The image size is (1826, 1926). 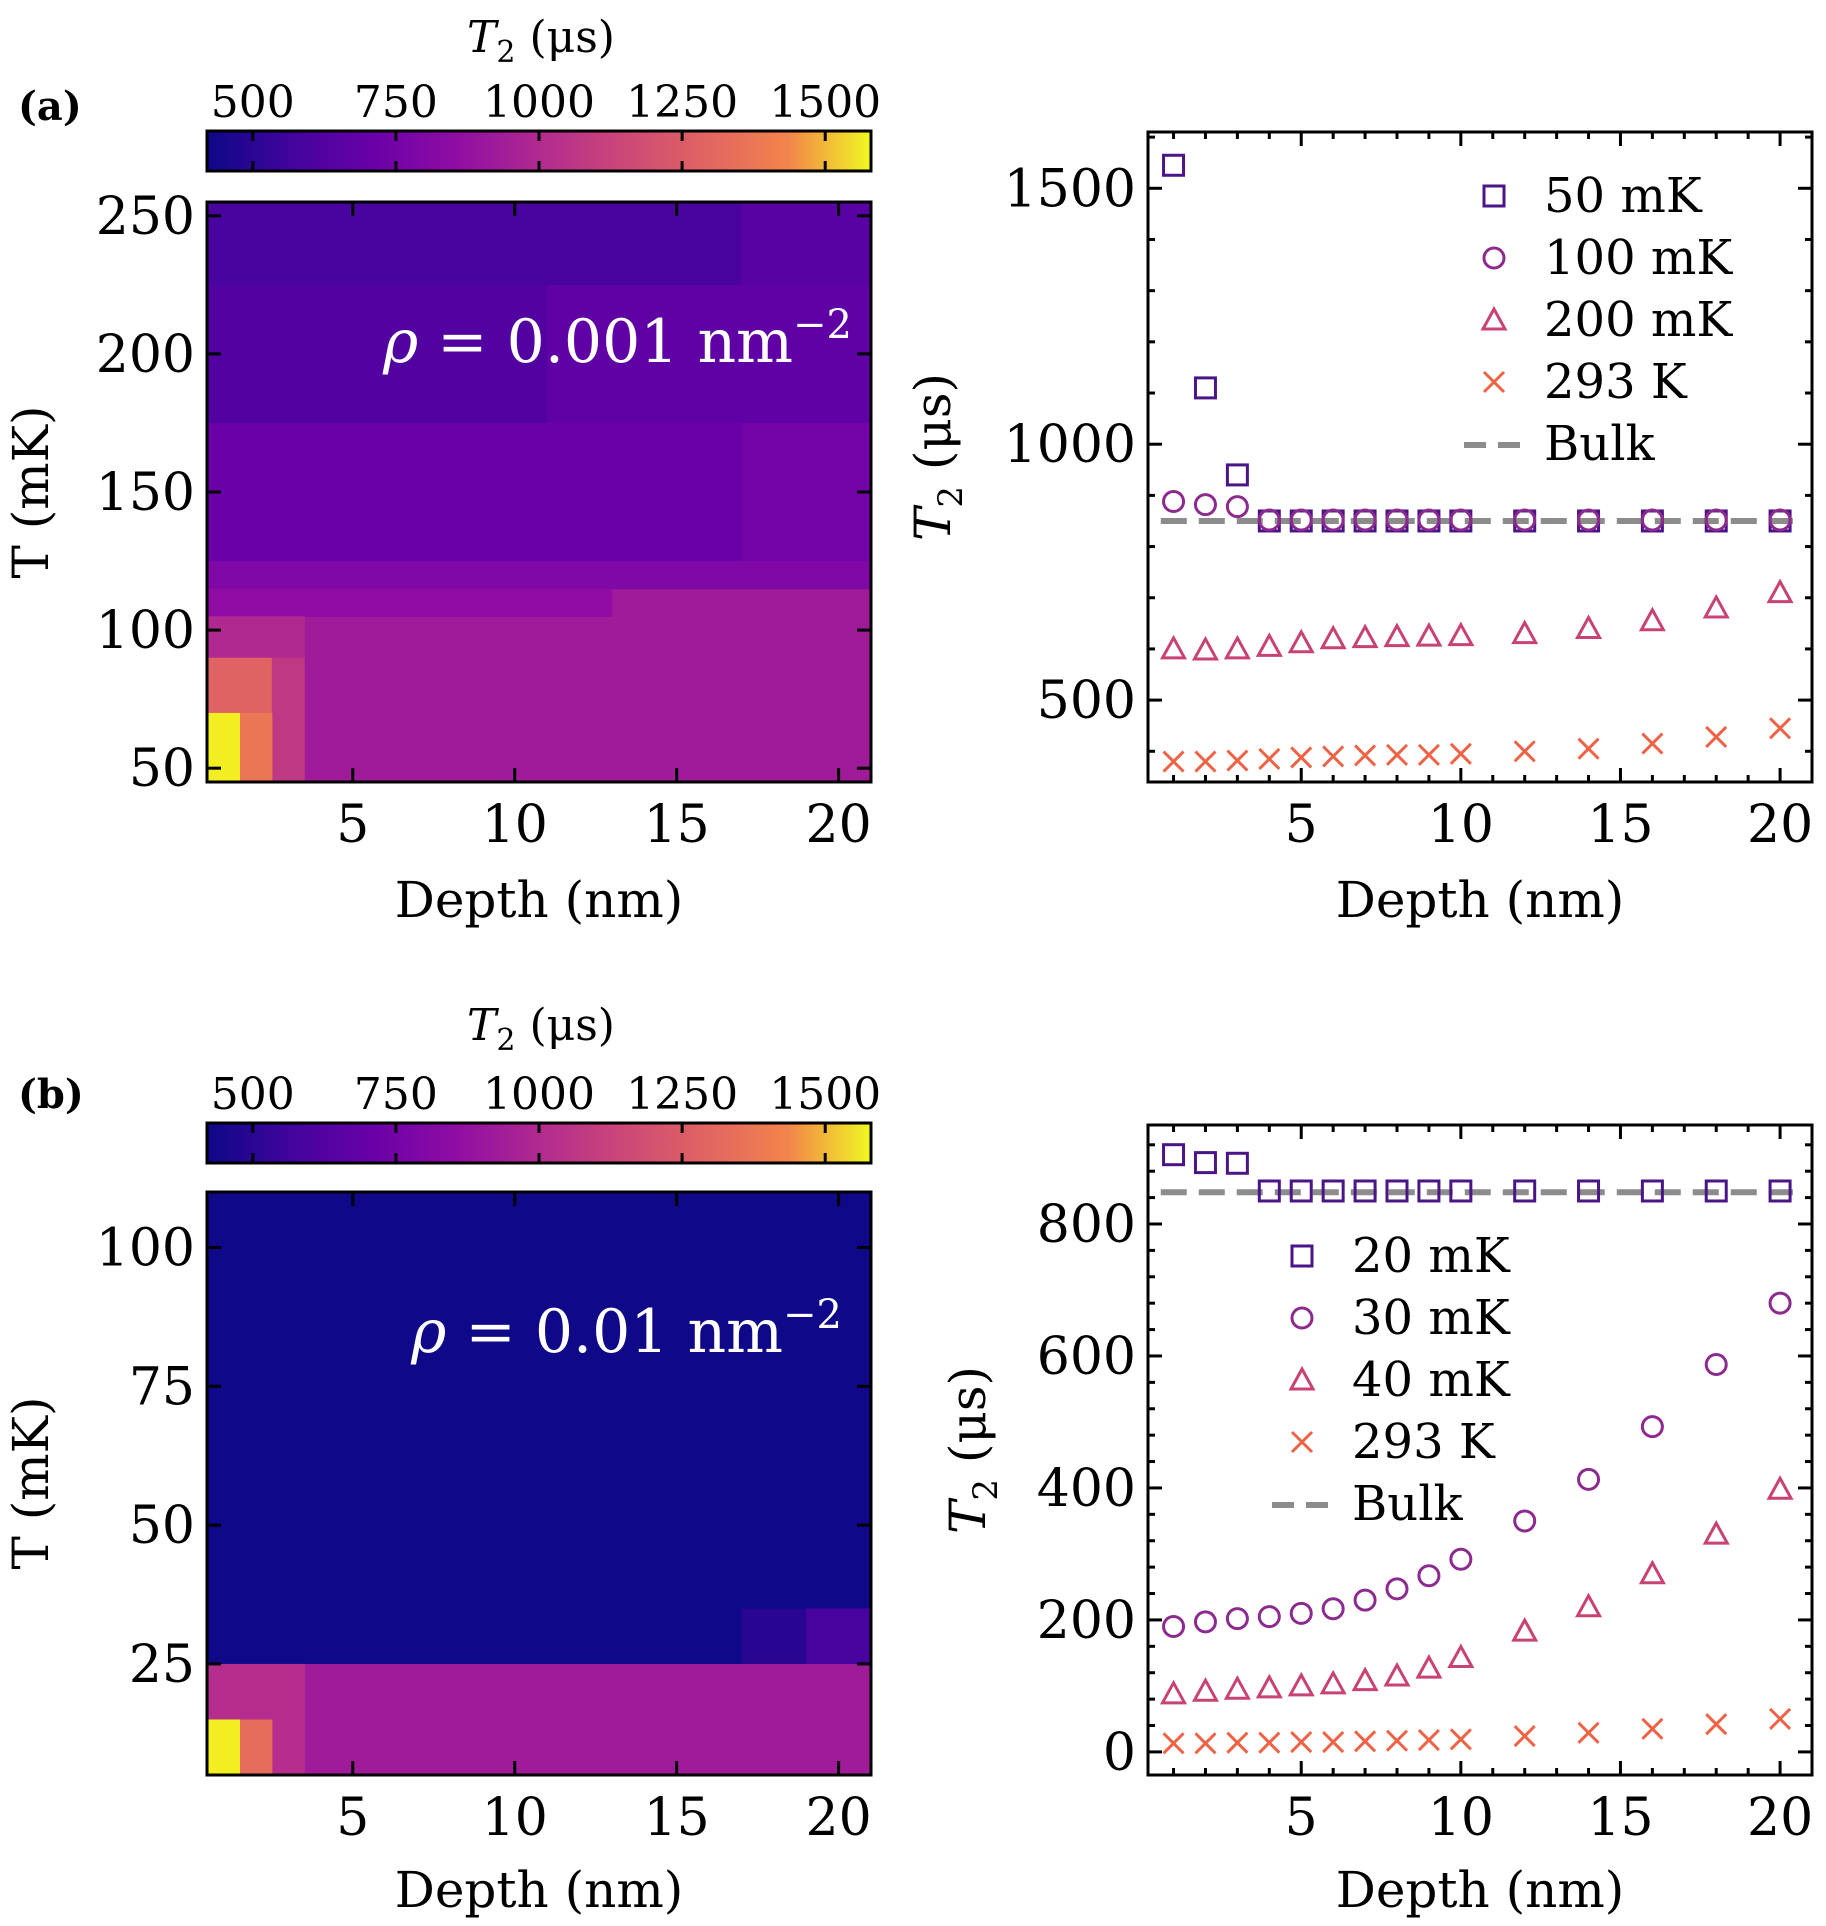 I want to click on legend-a-label-bulk: Bulk, so click(x=1600, y=444).